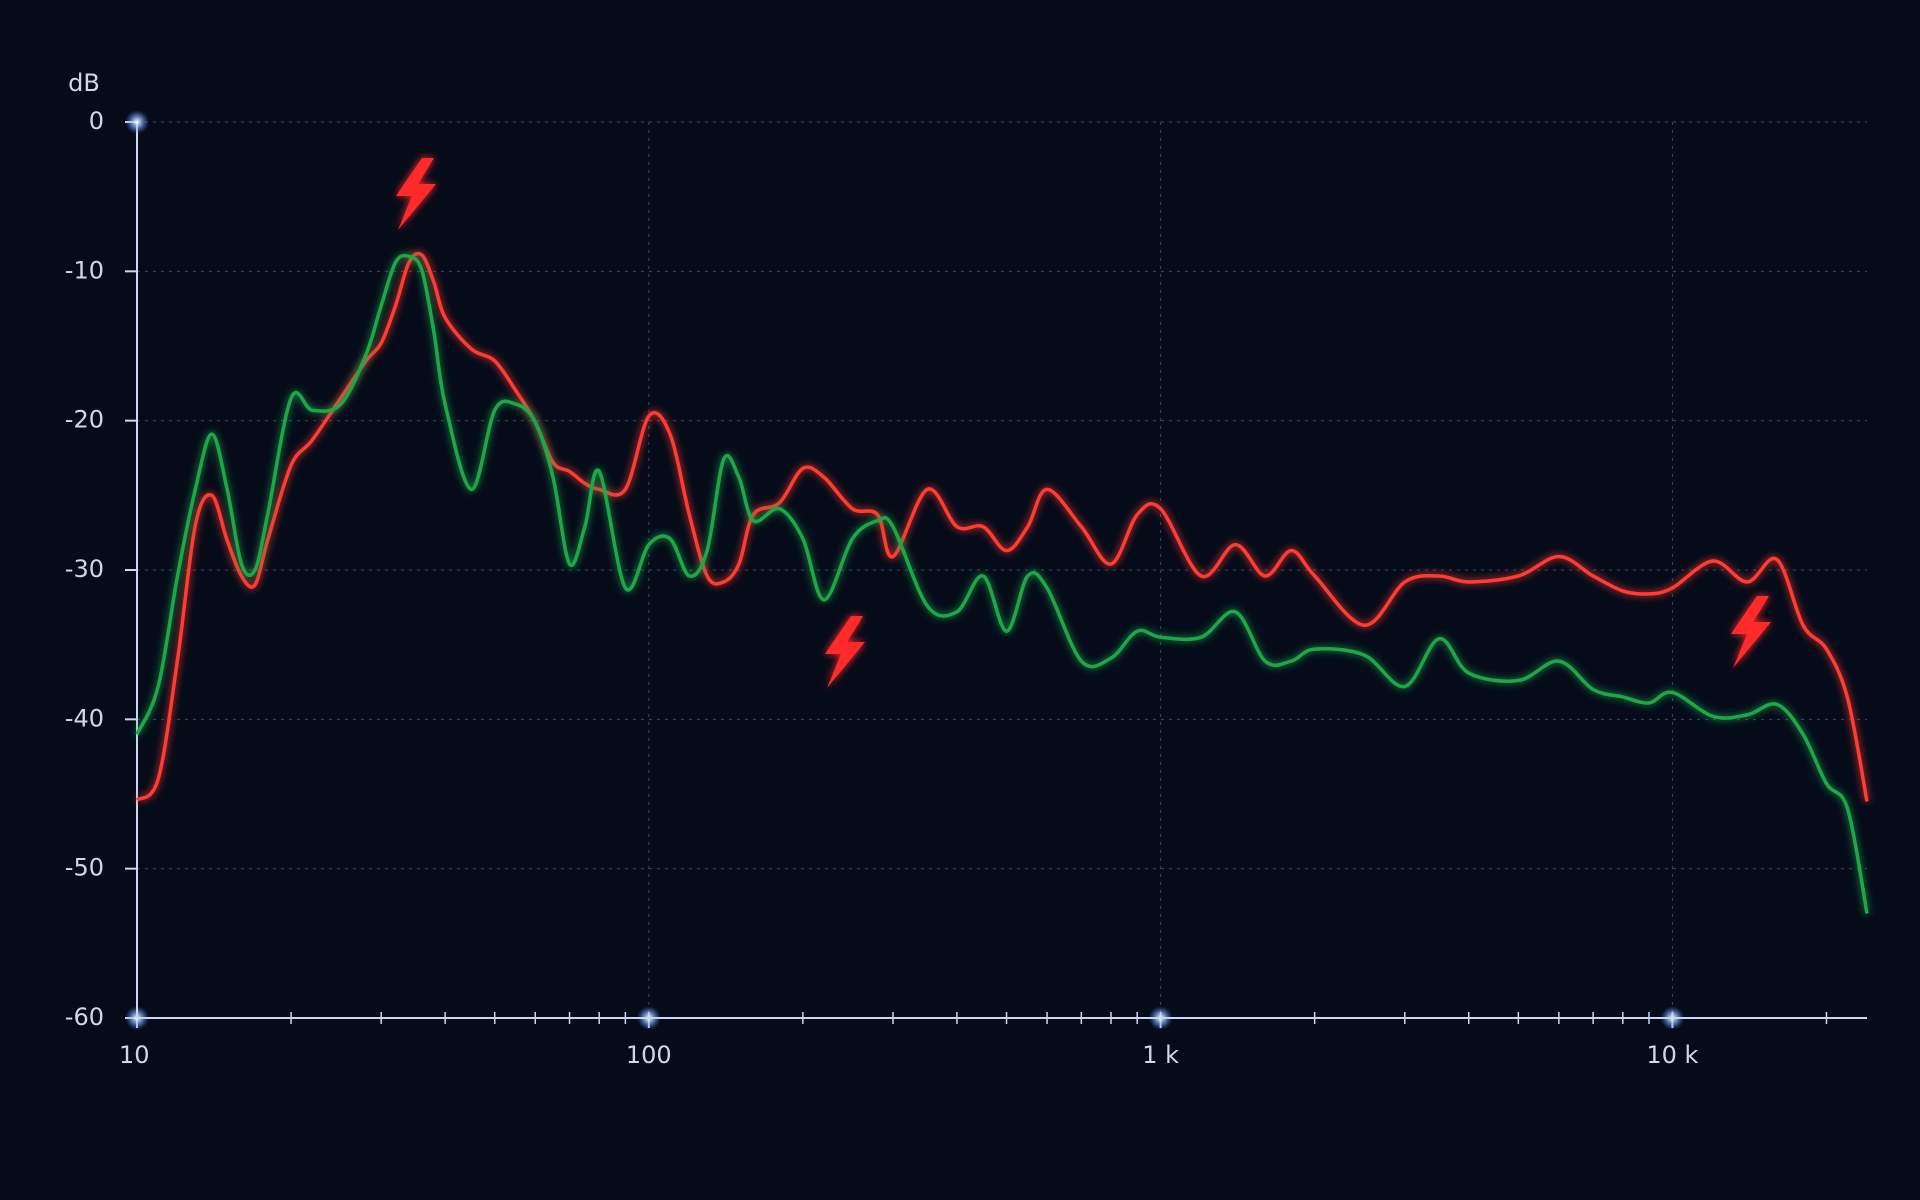  I want to click on y-tick-label: -30, so click(84, 569).